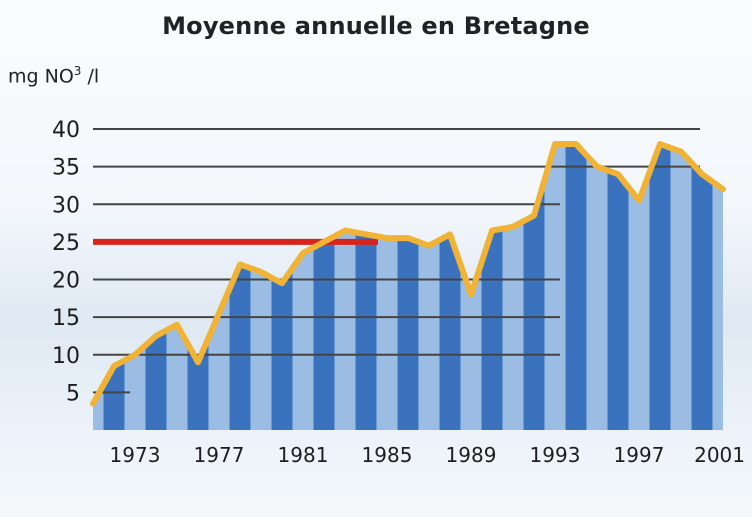 The width and height of the screenshot is (752, 517). Describe the element at coordinates (261, 349) in the screenshot. I see `bar-1979` at that location.